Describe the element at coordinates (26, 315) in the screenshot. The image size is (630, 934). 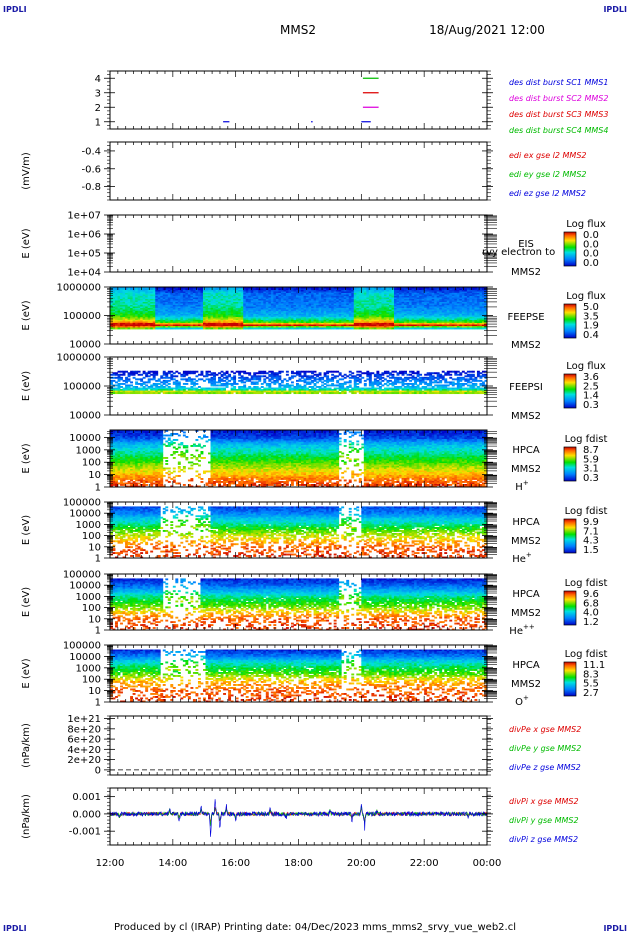
I see `y-axis-label: E (eV)` at that location.